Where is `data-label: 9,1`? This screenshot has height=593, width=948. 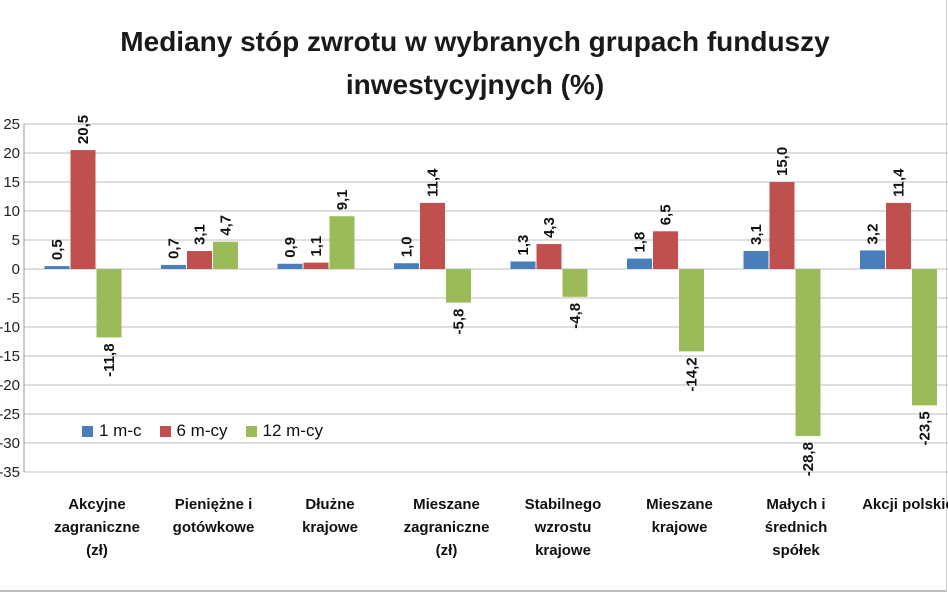 data-label: 9,1 is located at coordinates (342, 199).